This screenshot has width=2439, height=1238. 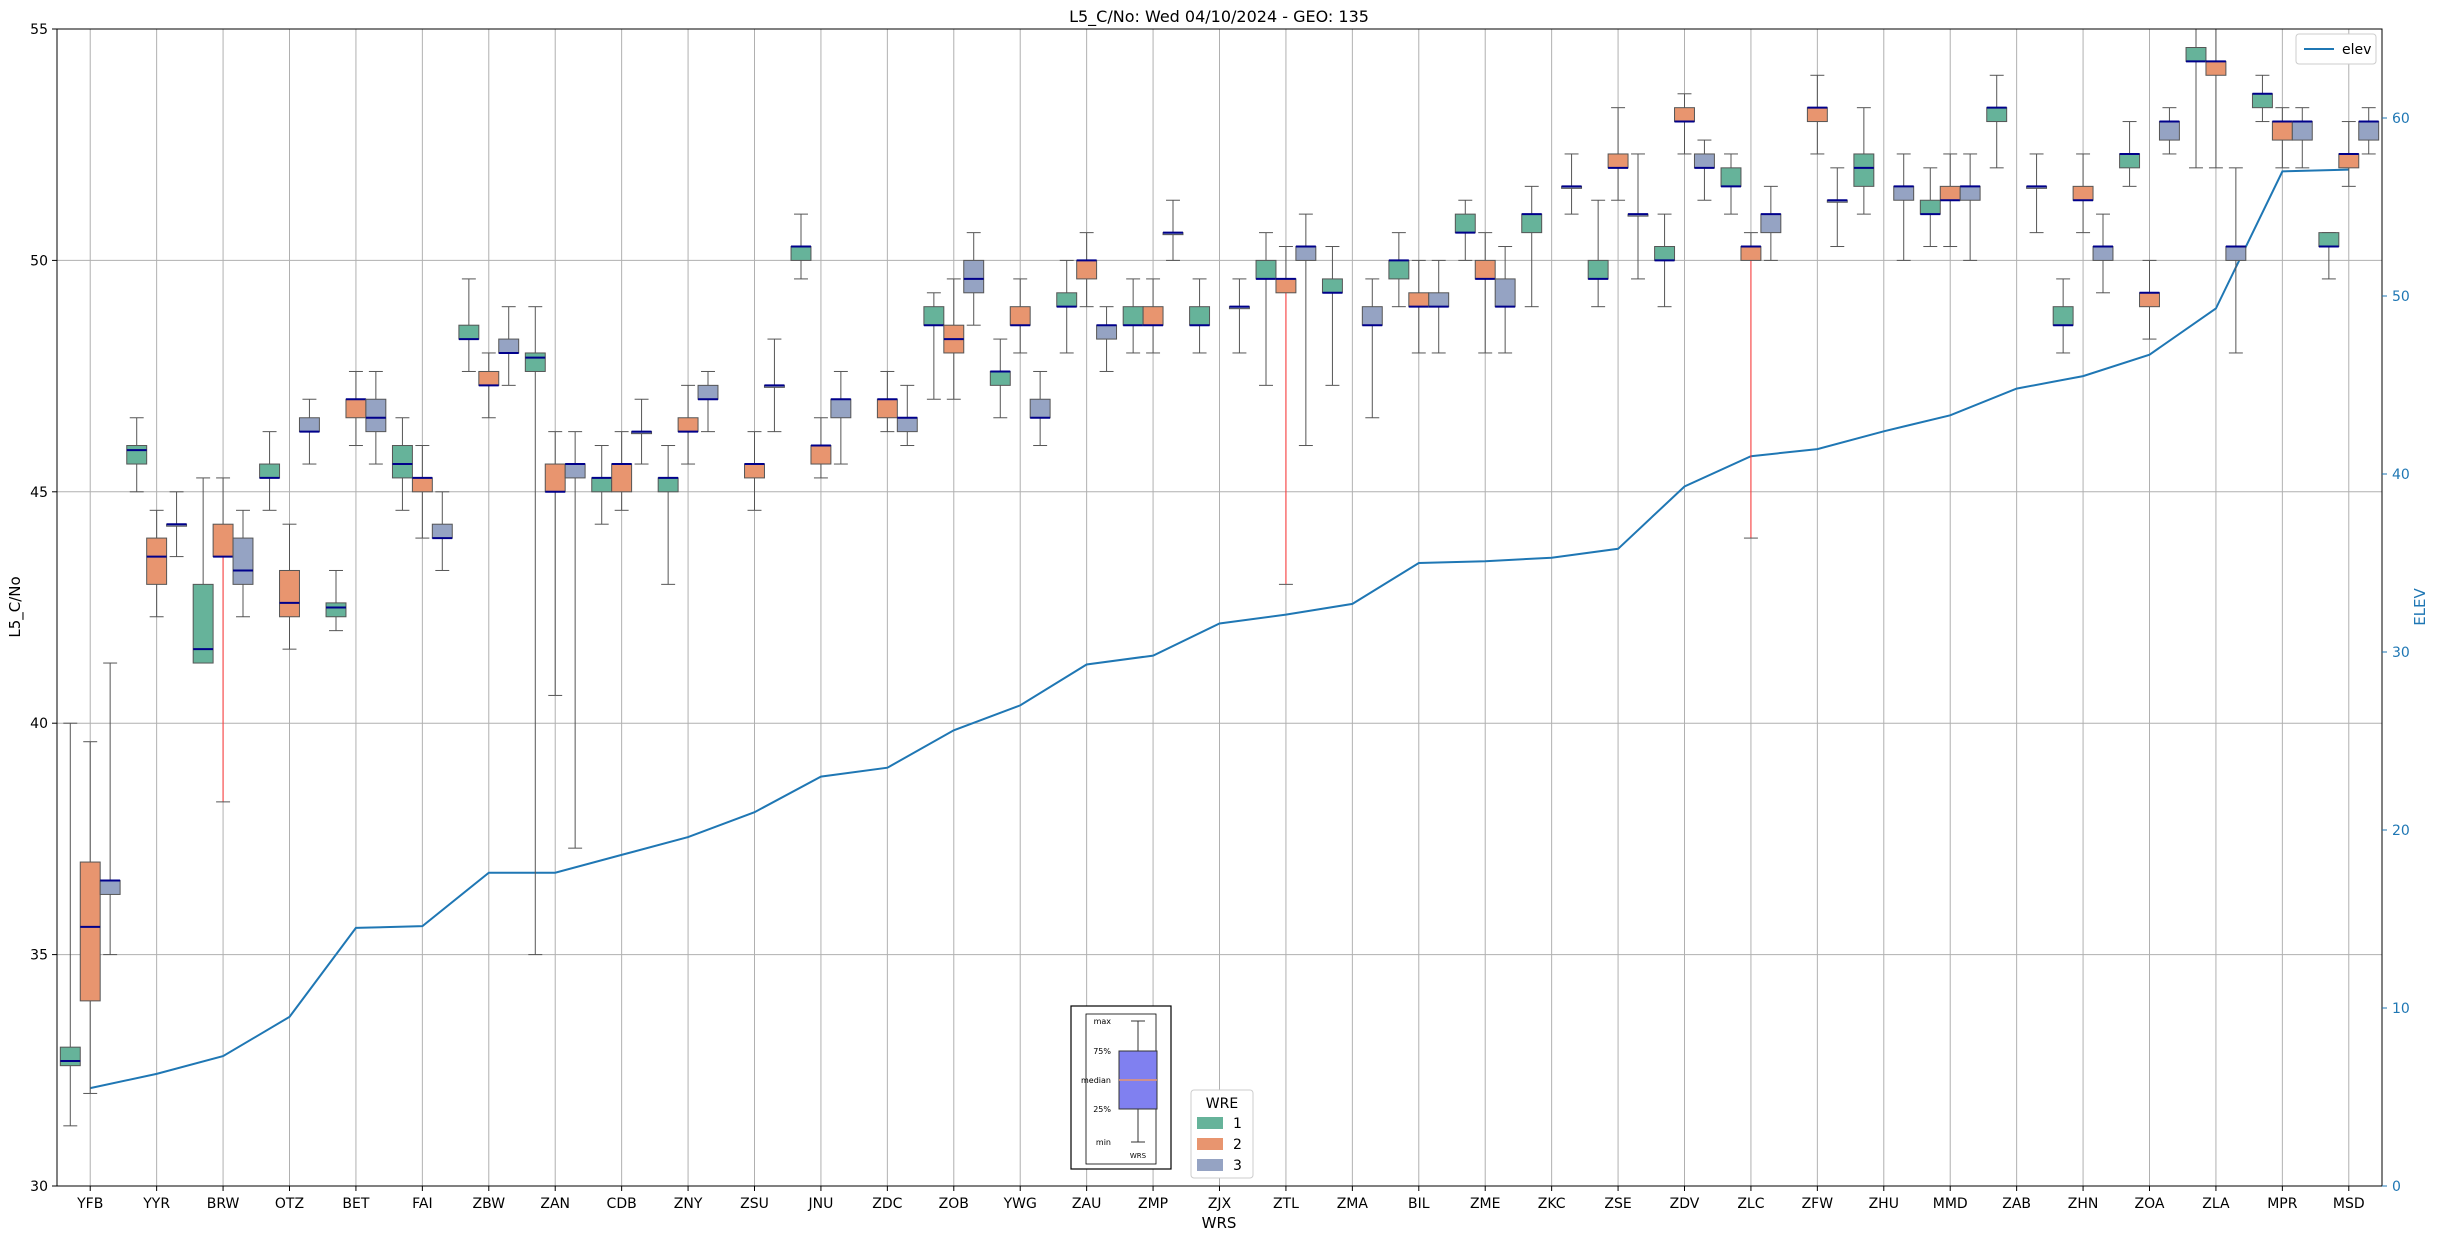 I want to click on box-key-label-min: min, so click(x=1103, y=1142).